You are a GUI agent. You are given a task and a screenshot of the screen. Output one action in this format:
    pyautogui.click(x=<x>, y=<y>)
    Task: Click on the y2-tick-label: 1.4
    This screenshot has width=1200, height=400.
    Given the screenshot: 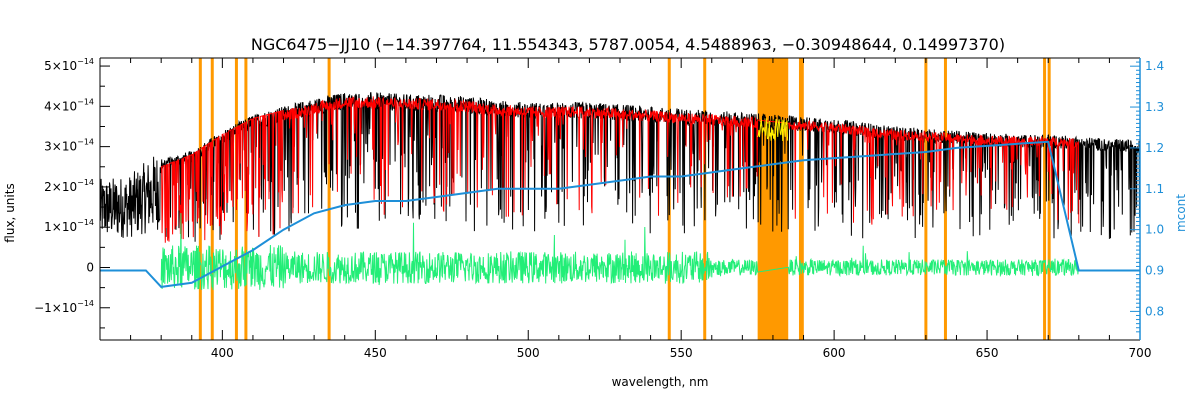 What is the action you would take?
    pyautogui.click(x=1154, y=66)
    